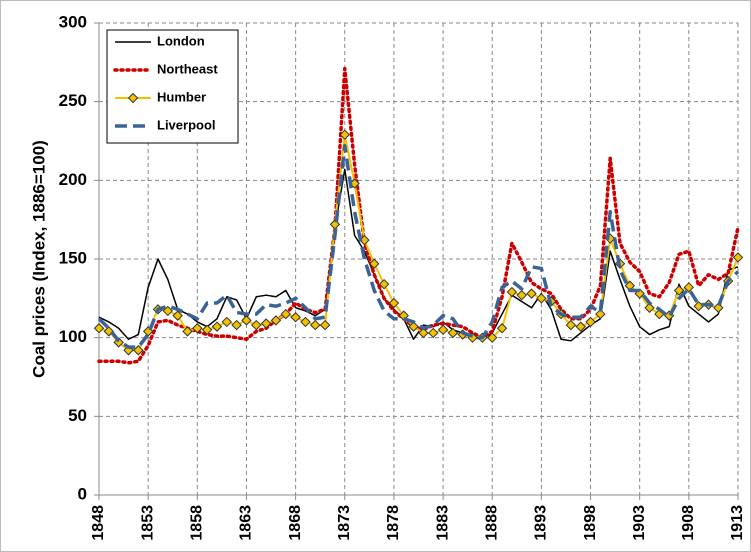 The height and width of the screenshot is (552, 751). What do you see at coordinates (197, 523) in the screenshot?
I see `x-tick-label: 1858` at bounding box center [197, 523].